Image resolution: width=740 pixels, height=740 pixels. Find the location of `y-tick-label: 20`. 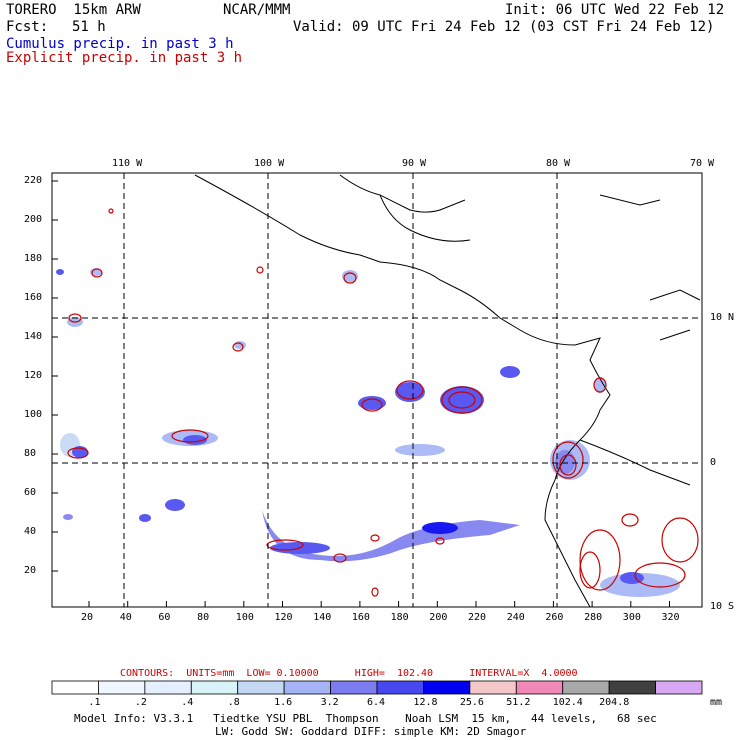

y-tick-label: 20 is located at coordinates (30, 570).